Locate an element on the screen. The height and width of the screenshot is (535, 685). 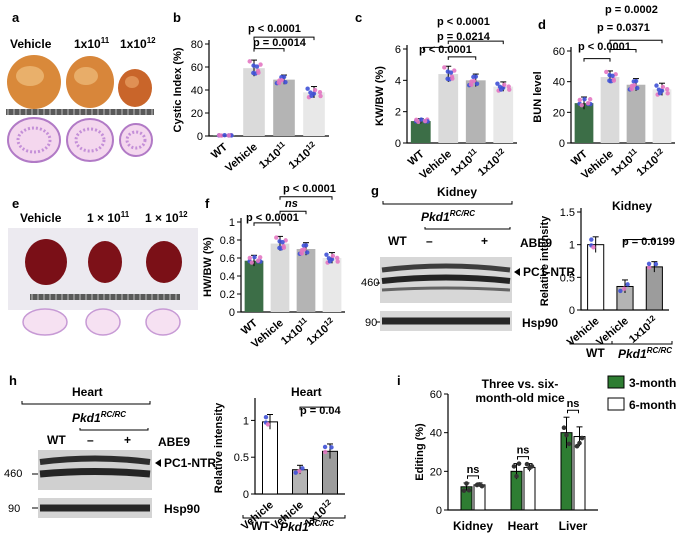
p-value-d-2: p = 0.0371 is located at coordinates (623, 28).